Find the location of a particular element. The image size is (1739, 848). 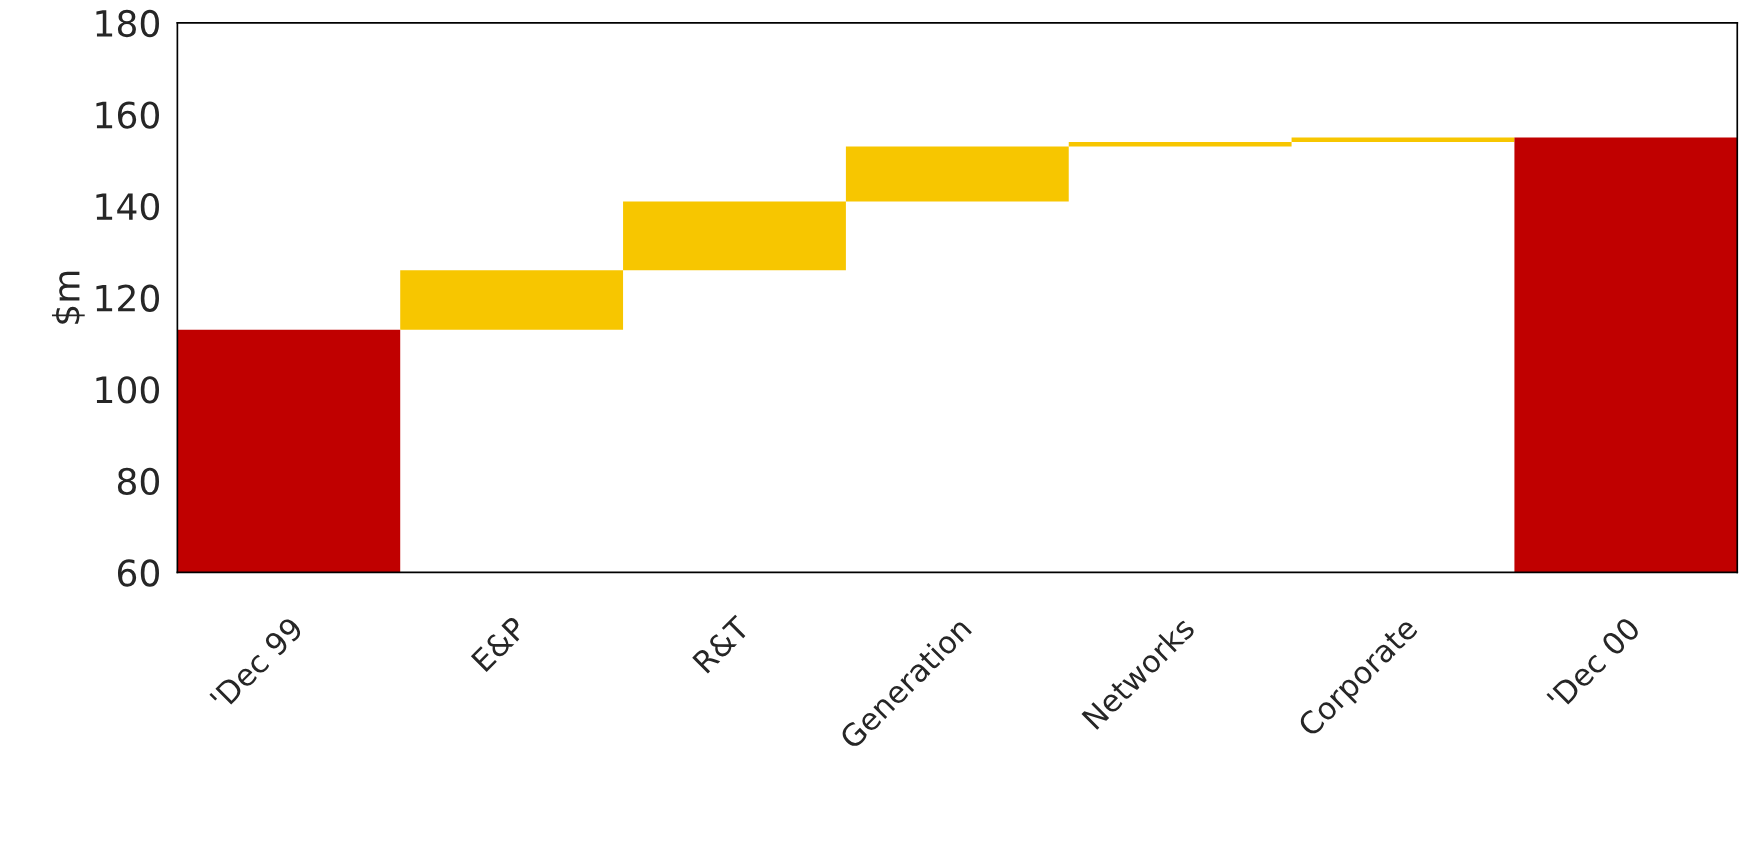

y-tick-label: 80 is located at coordinates (138, 481).